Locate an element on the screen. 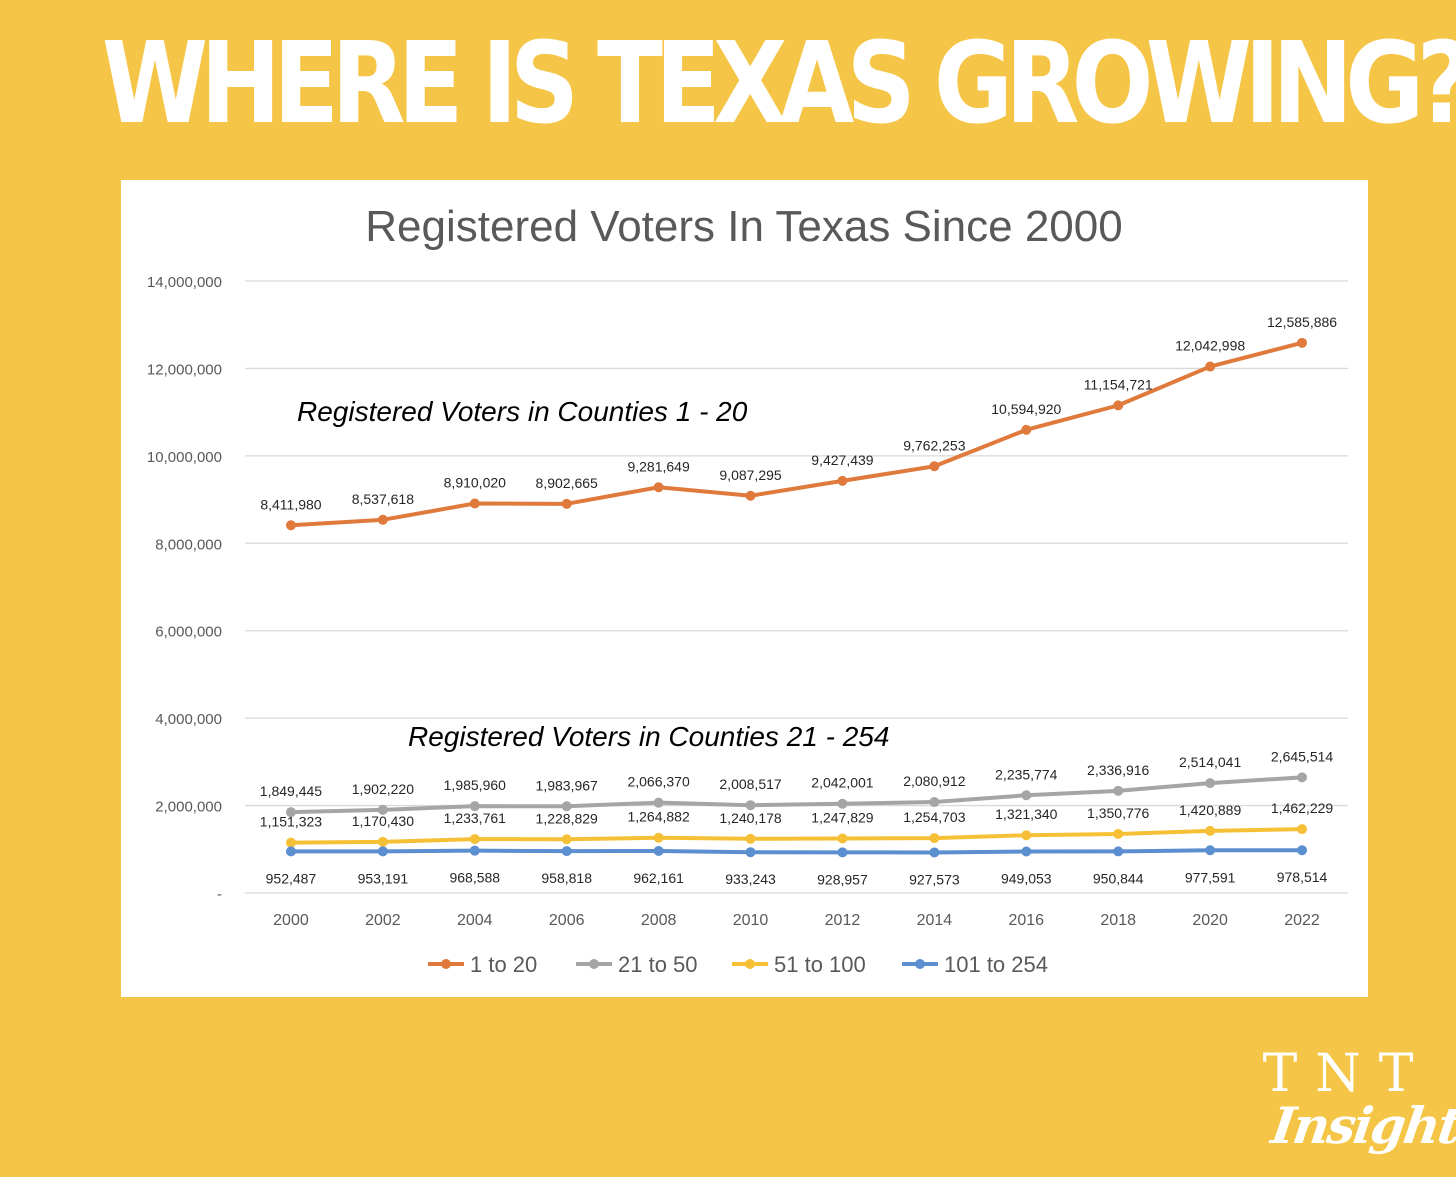 This screenshot has width=1456, height=1177. x-tick-label: 2004 is located at coordinates (475, 920).